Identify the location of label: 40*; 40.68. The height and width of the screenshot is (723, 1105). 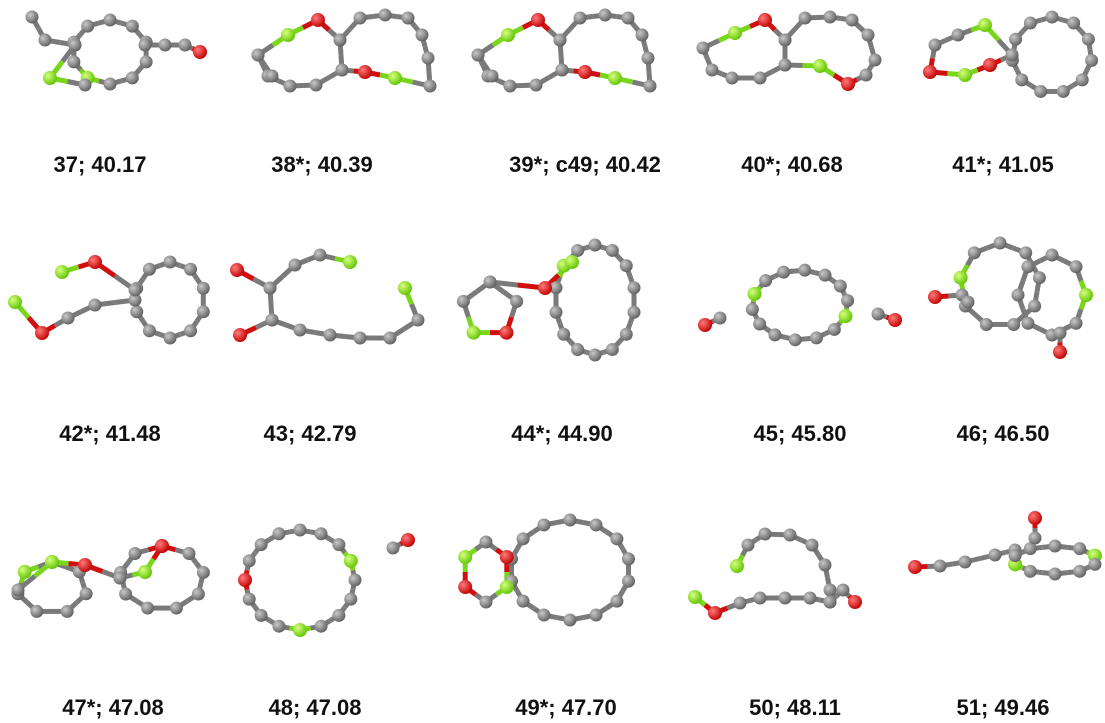
(792, 164).